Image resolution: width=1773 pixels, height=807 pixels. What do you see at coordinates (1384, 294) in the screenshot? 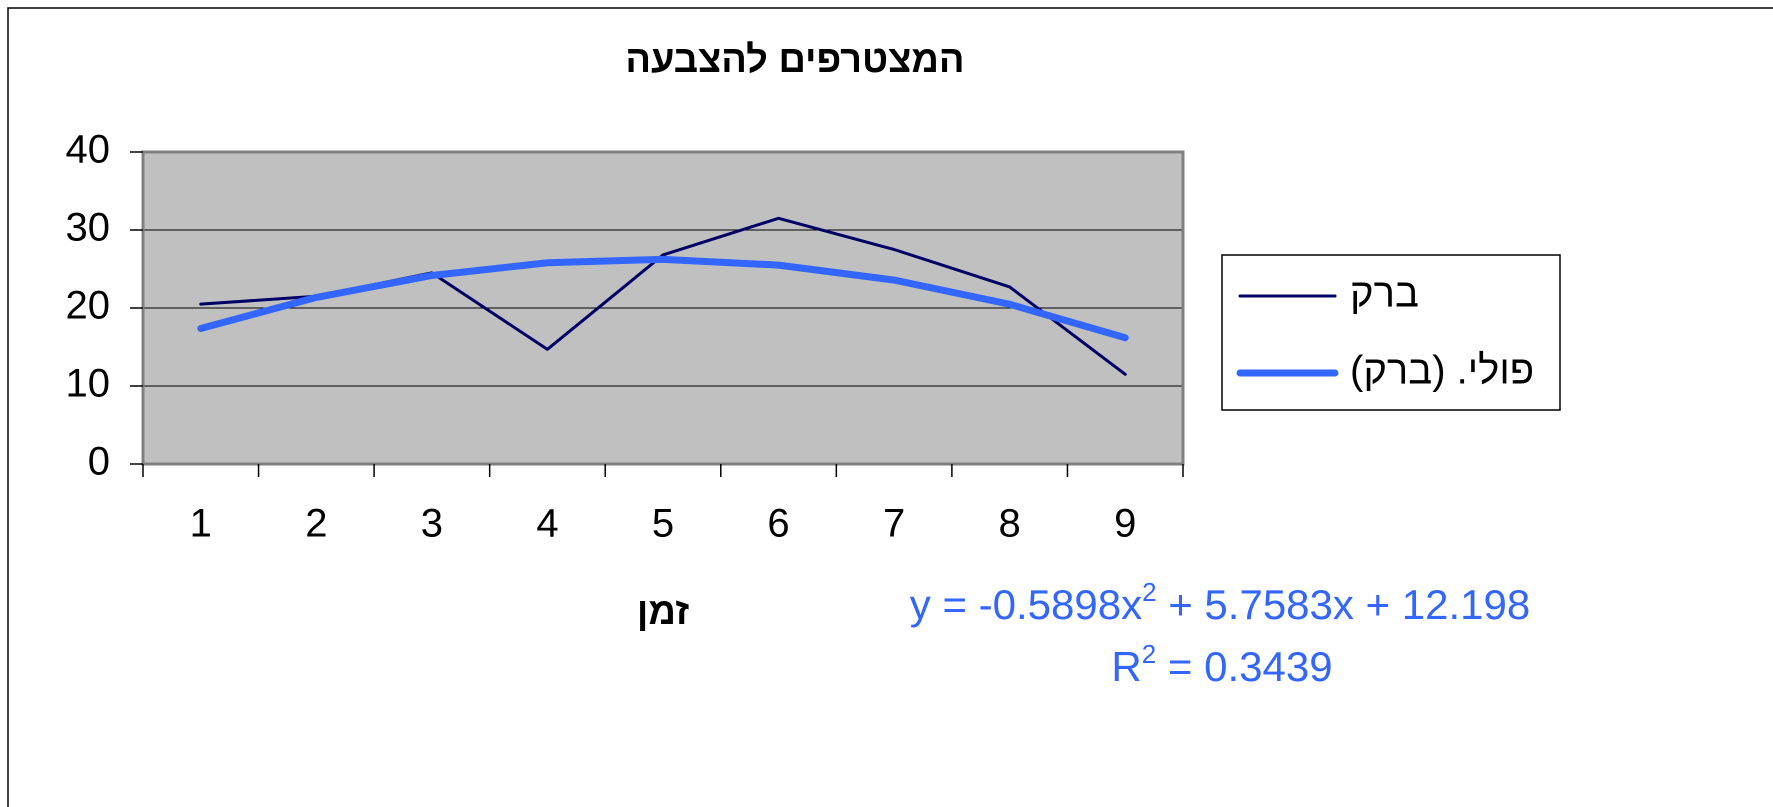
I see `legend-label: ברק` at bounding box center [1384, 294].